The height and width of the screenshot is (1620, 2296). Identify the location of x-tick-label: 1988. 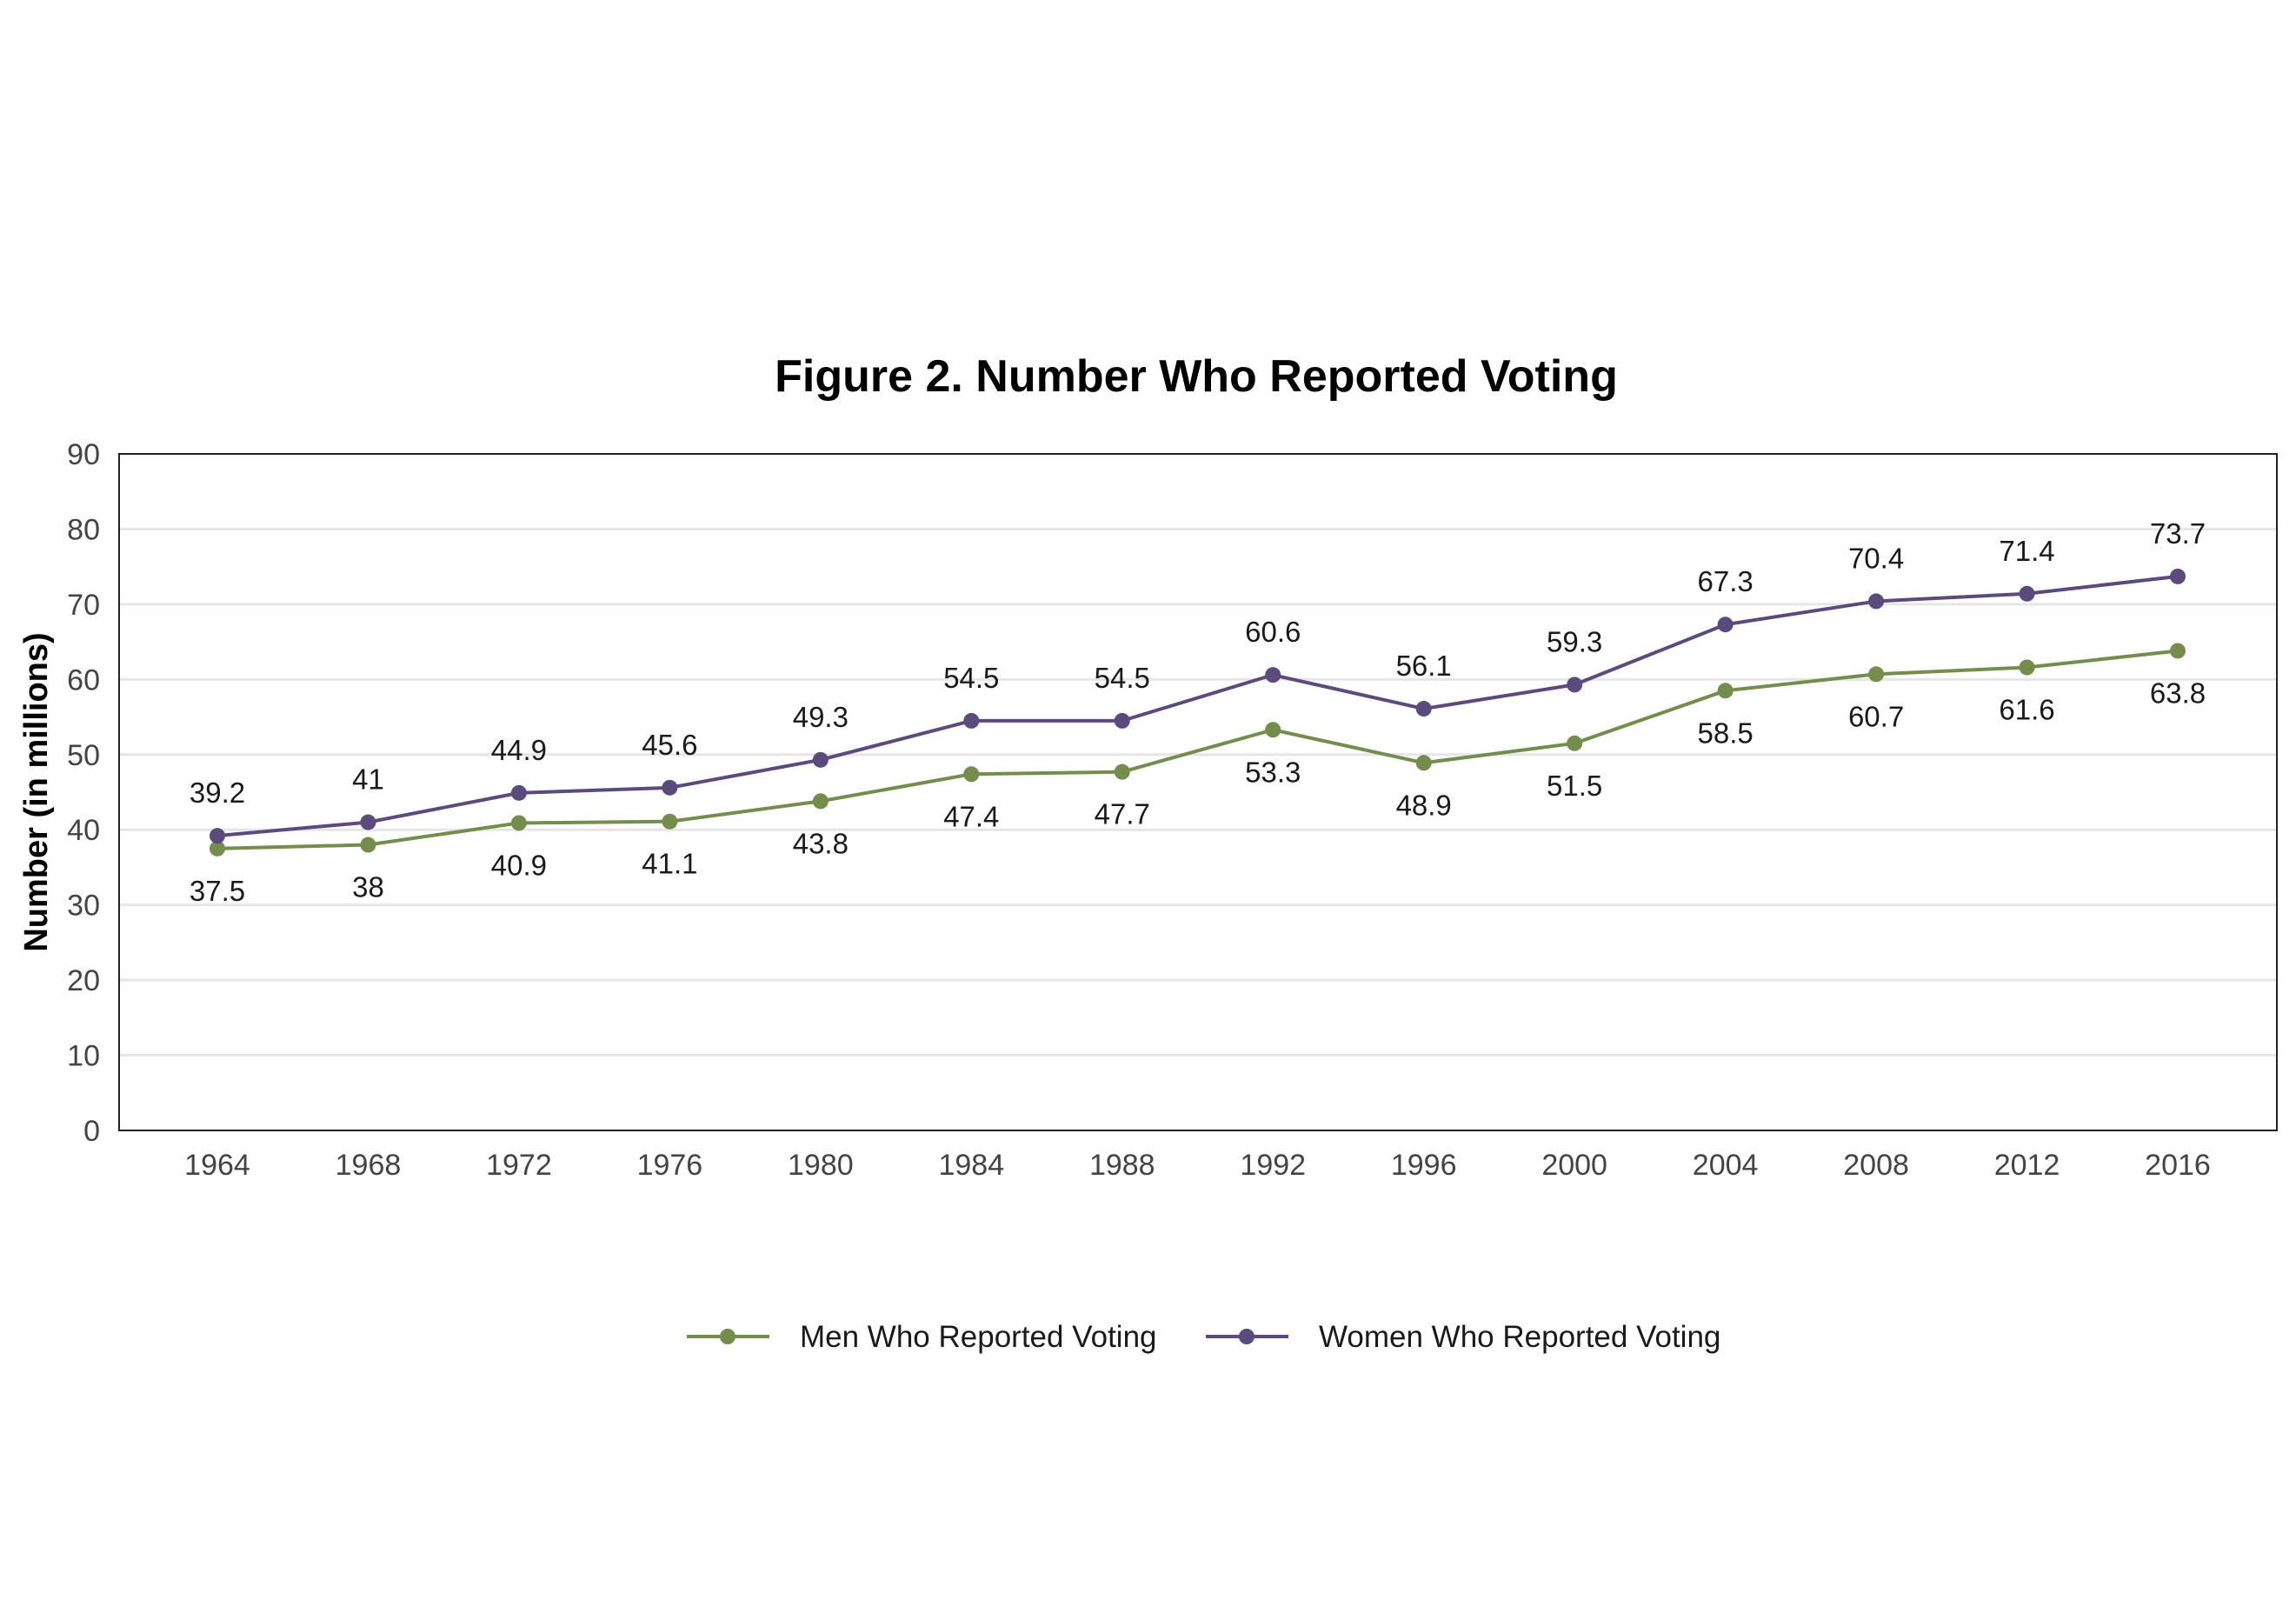
(1122, 1165).